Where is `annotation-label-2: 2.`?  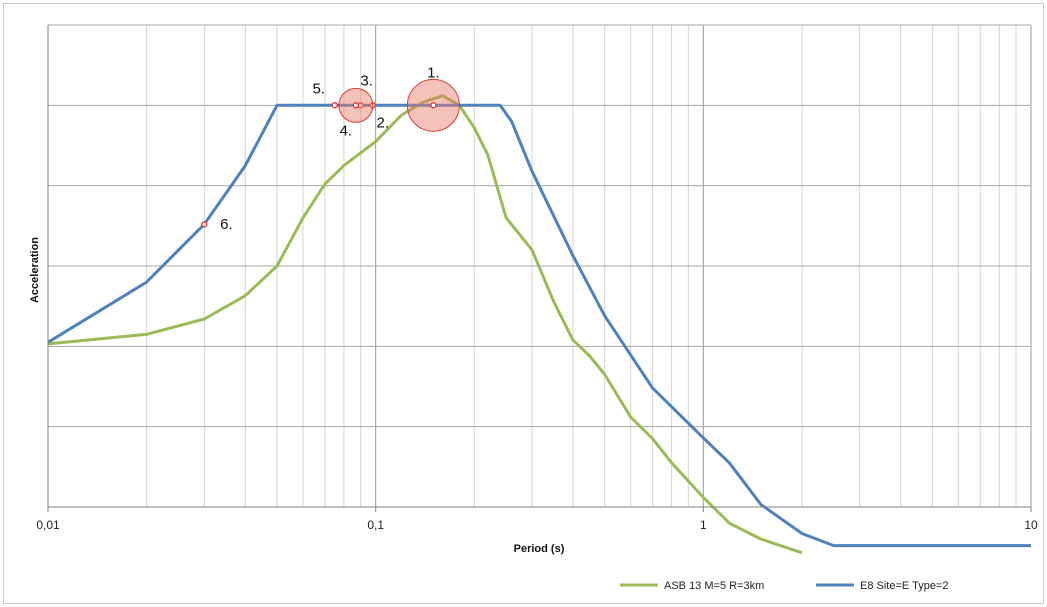 annotation-label-2: 2. is located at coordinates (383, 122).